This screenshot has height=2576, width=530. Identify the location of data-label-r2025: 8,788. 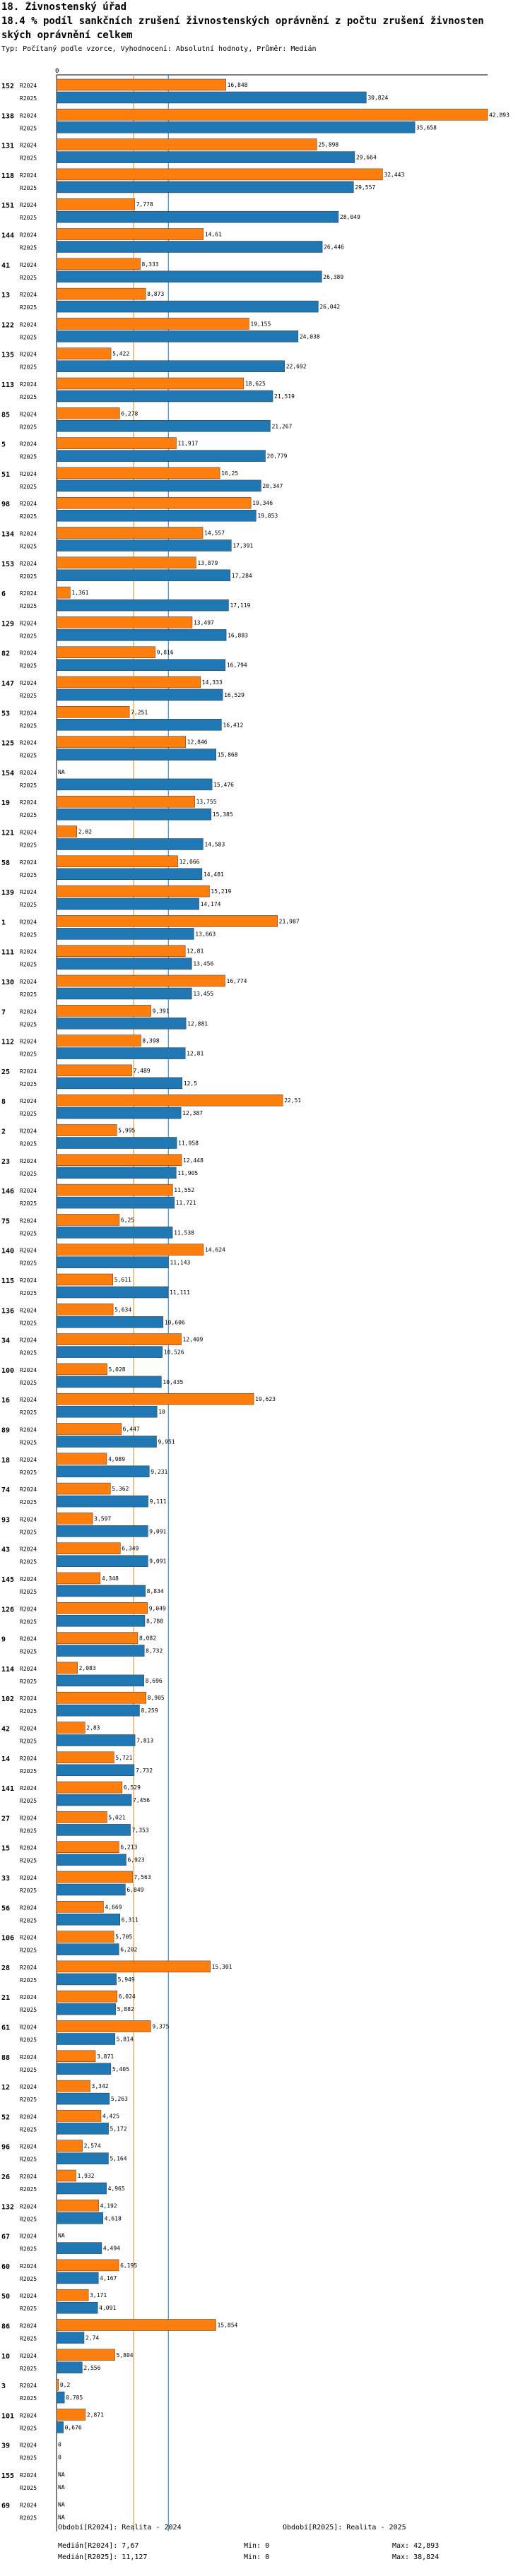
(154, 1621).